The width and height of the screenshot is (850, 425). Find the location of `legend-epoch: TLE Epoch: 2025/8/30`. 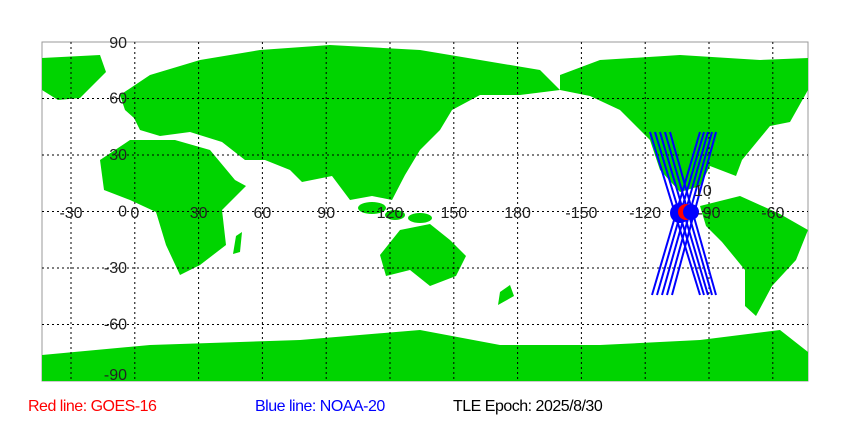

legend-epoch: TLE Epoch: 2025/8/30 is located at coordinates (528, 406).